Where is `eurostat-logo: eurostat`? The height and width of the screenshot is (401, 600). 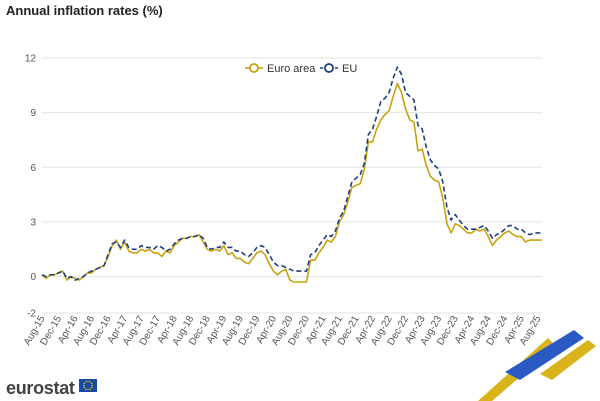 eurostat-logo: eurostat is located at coordinates (40, 388).